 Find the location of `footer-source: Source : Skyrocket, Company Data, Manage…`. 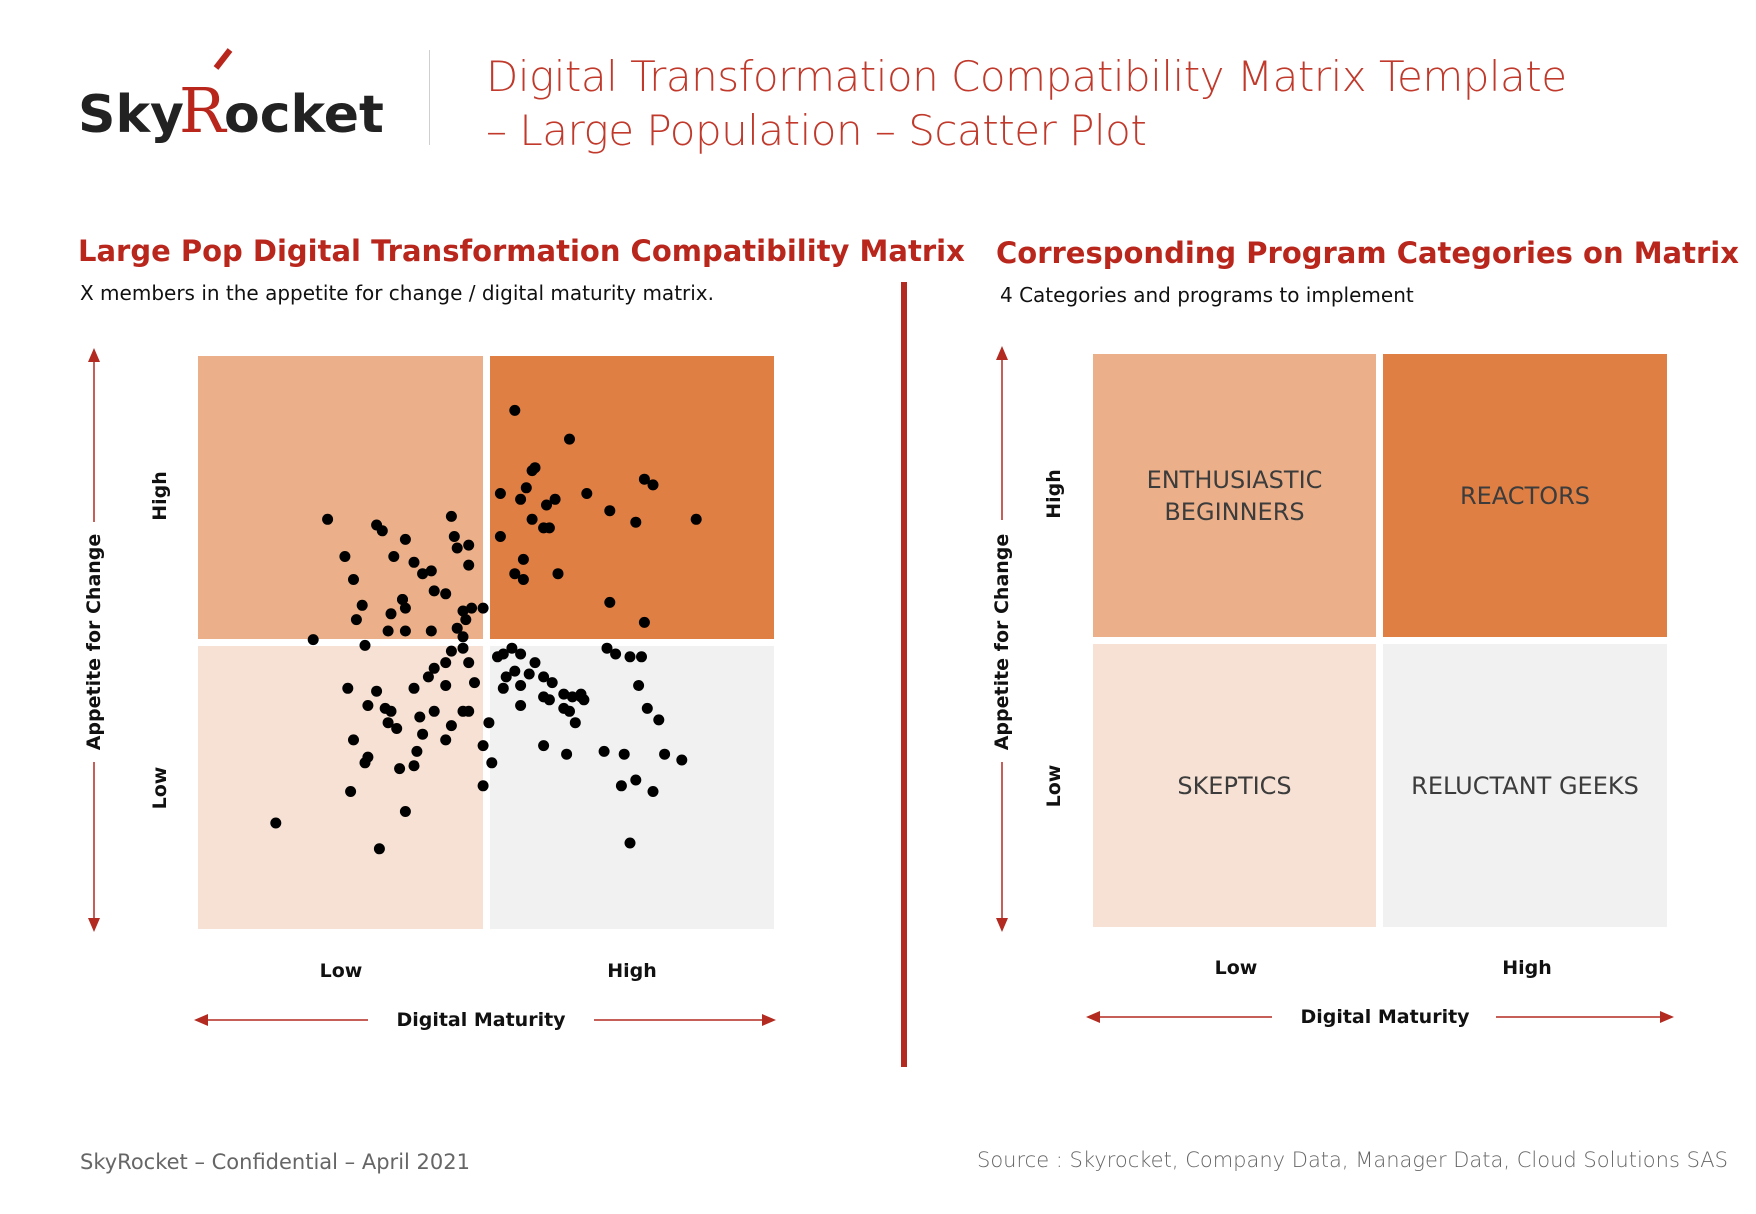

footer-source: Source : Skyrocket, Company Data, Manage… is located at coordinates (1352, 1160).